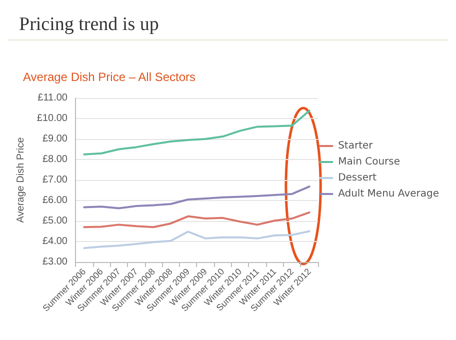 The width and height of the screenshot is (456, 340). What do you see at coordinates (369, 162) in the screenshot?
I see `legend-label: Main Course` at bounding box center [369, 162].